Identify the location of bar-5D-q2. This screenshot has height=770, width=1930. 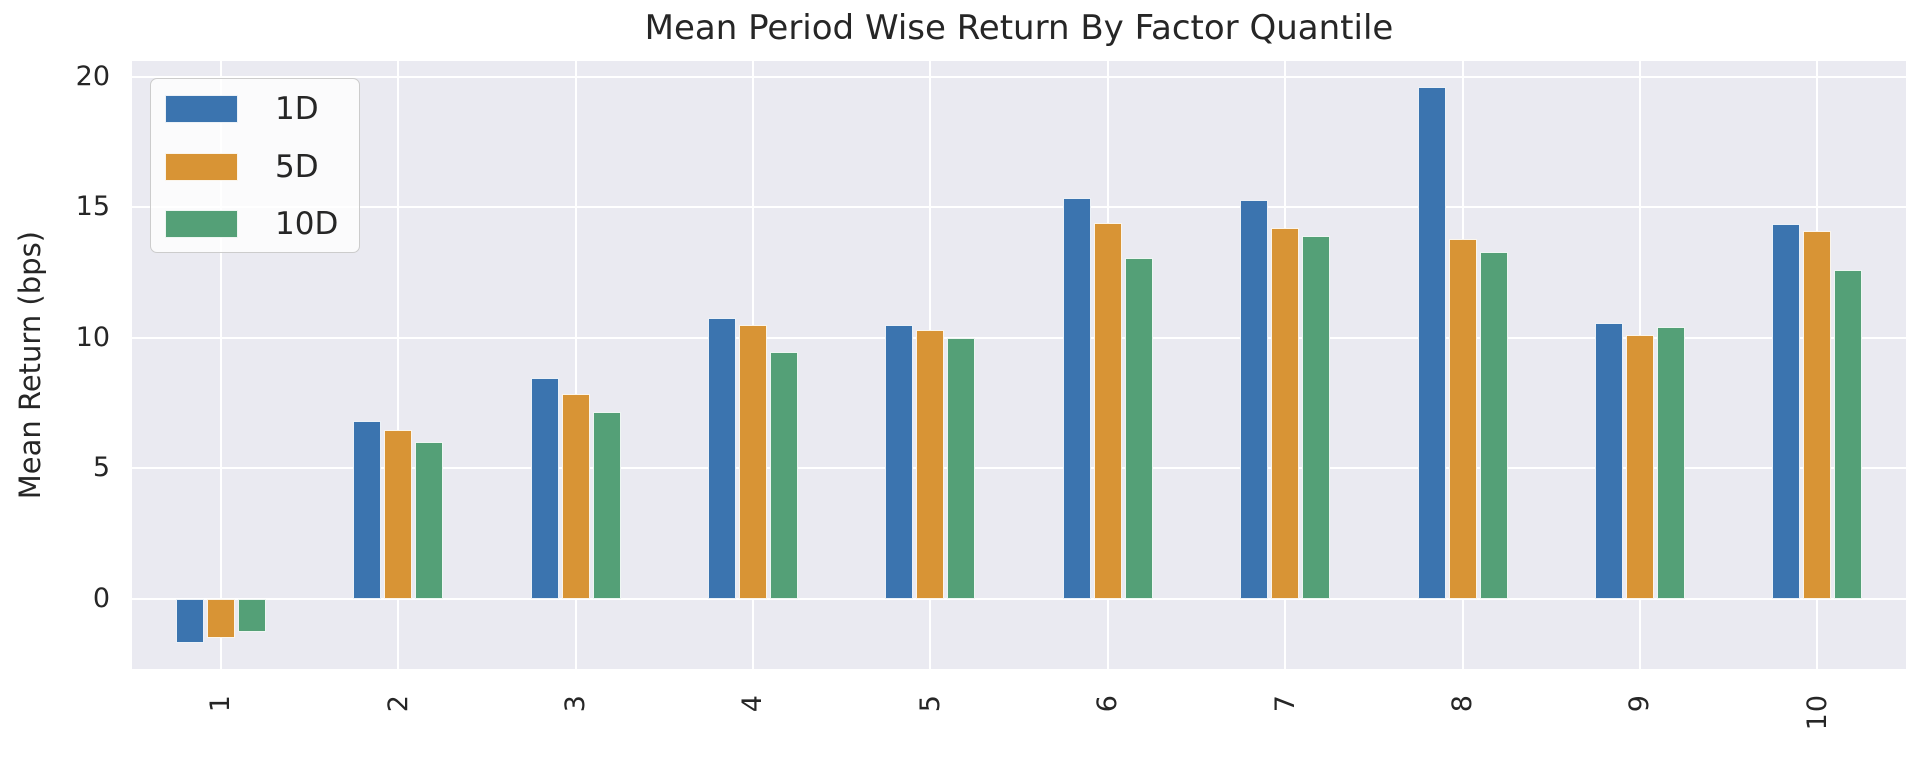
(398, 514).